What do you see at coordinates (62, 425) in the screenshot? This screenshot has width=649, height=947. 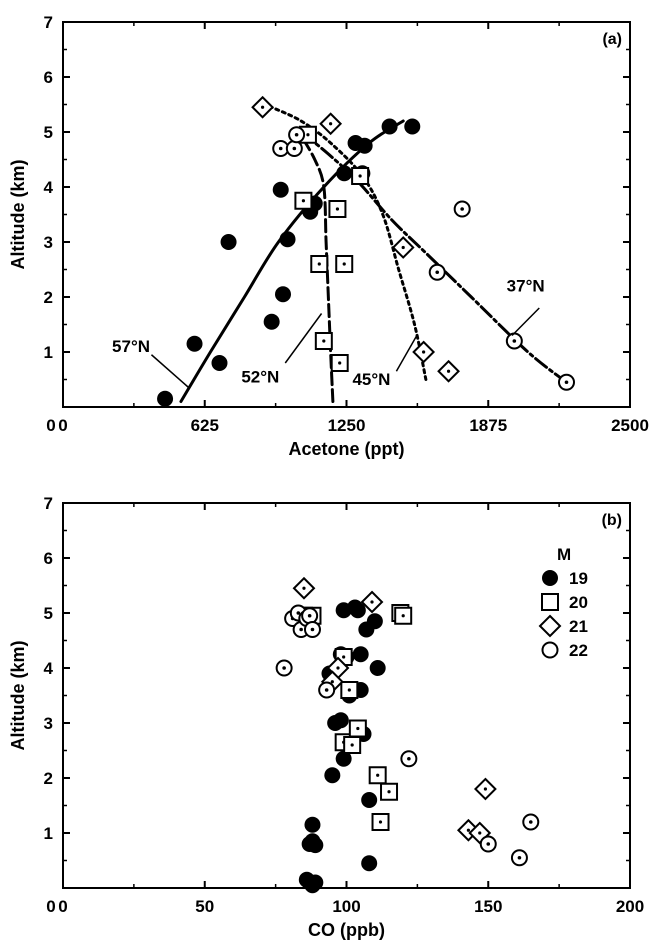 I see `x-tick-label: 0` at bounding box center [62, 425].